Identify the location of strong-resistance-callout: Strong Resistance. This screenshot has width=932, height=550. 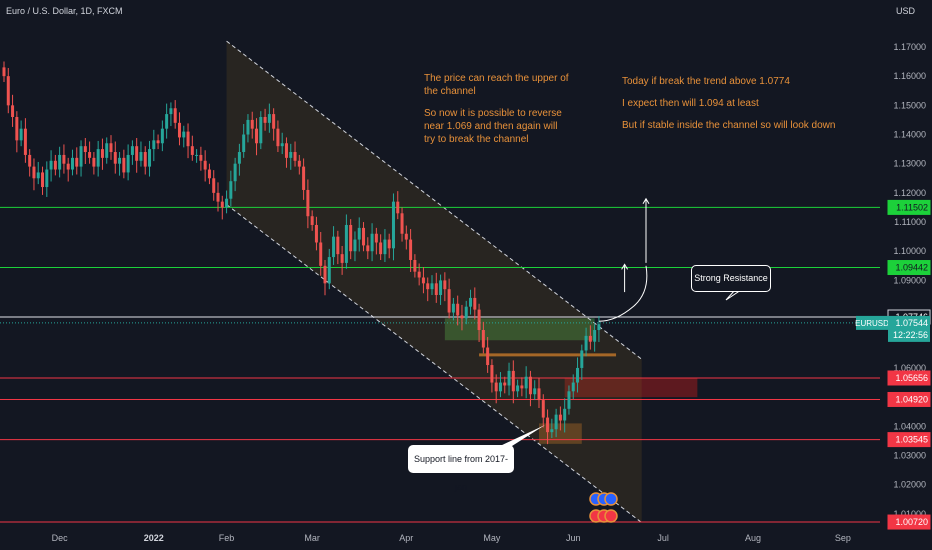
(731, 278).